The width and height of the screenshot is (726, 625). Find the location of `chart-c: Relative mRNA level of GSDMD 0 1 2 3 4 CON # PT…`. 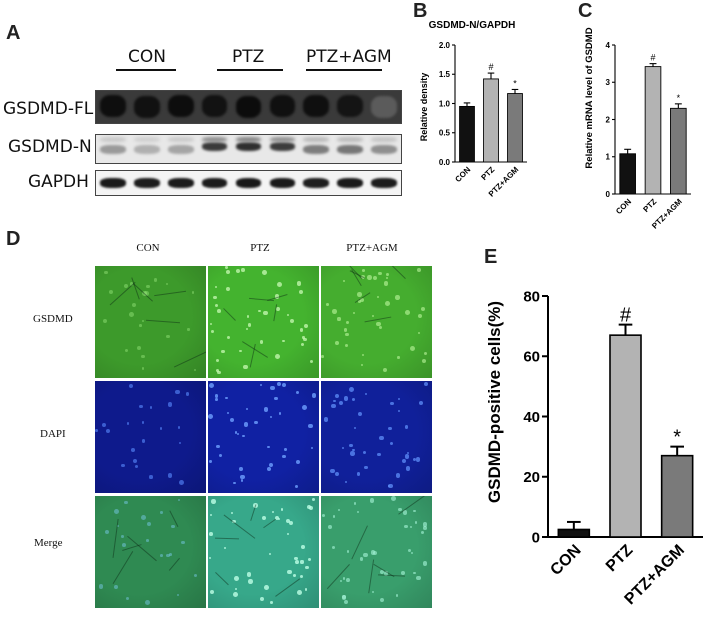

chart-c: Relative mRNA level of GSDMD 0 1 2 3 4 CON # PT… is located at coordinates (637, 129).